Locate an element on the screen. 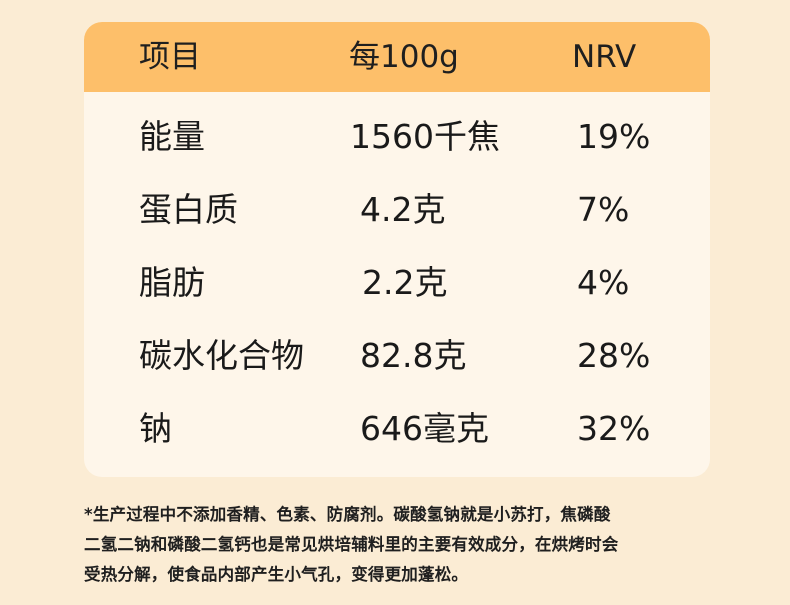 Image resolution: width=790 pixels, height=605 pixels. row-nrv: 7% is located at coordinates (603, 209).